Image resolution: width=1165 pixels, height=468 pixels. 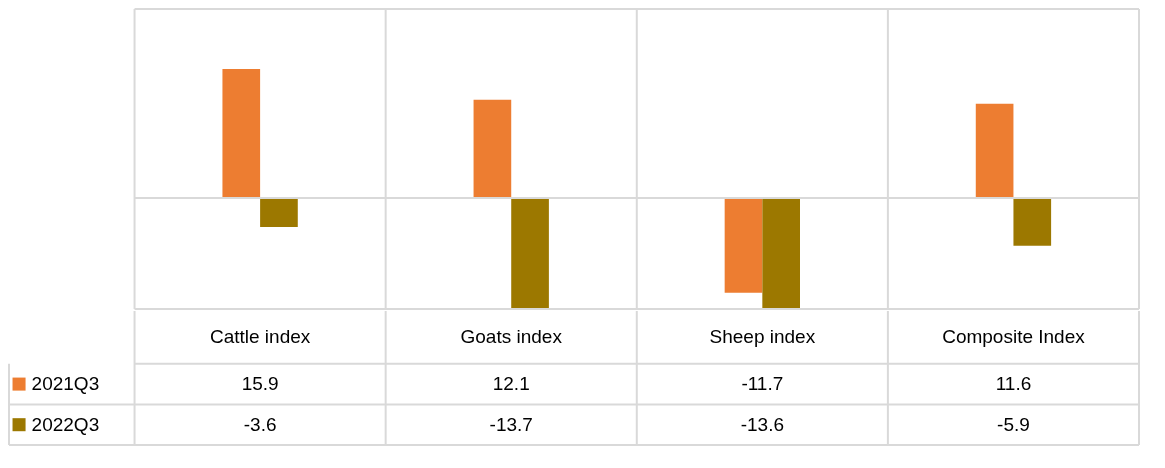 I want to click on data-label: -13.6, so click(x=762, y=424).